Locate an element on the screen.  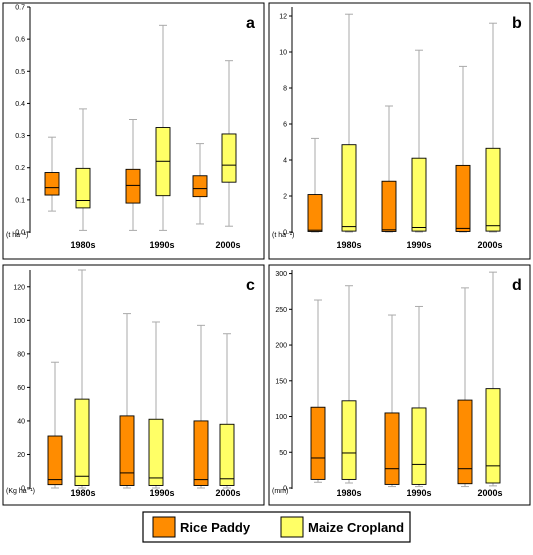
y-tick-label: 0.7 is located at coordinates (20, 8).